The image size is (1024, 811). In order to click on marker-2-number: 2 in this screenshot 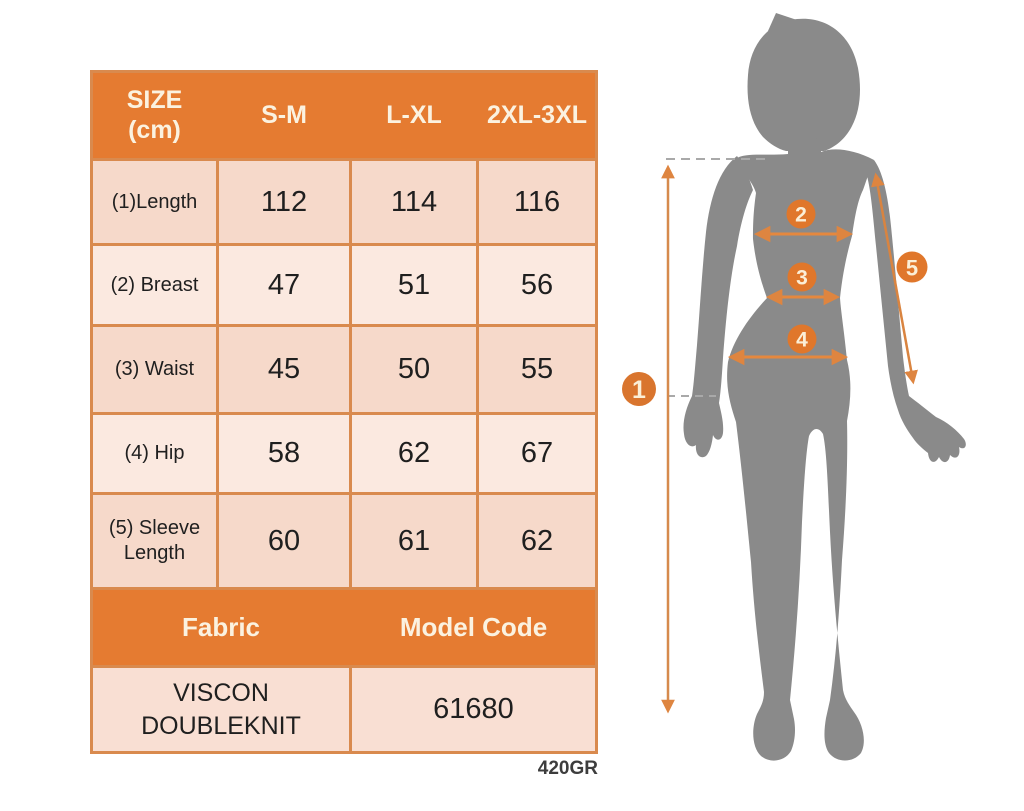, I will do `click(801, 215)`.